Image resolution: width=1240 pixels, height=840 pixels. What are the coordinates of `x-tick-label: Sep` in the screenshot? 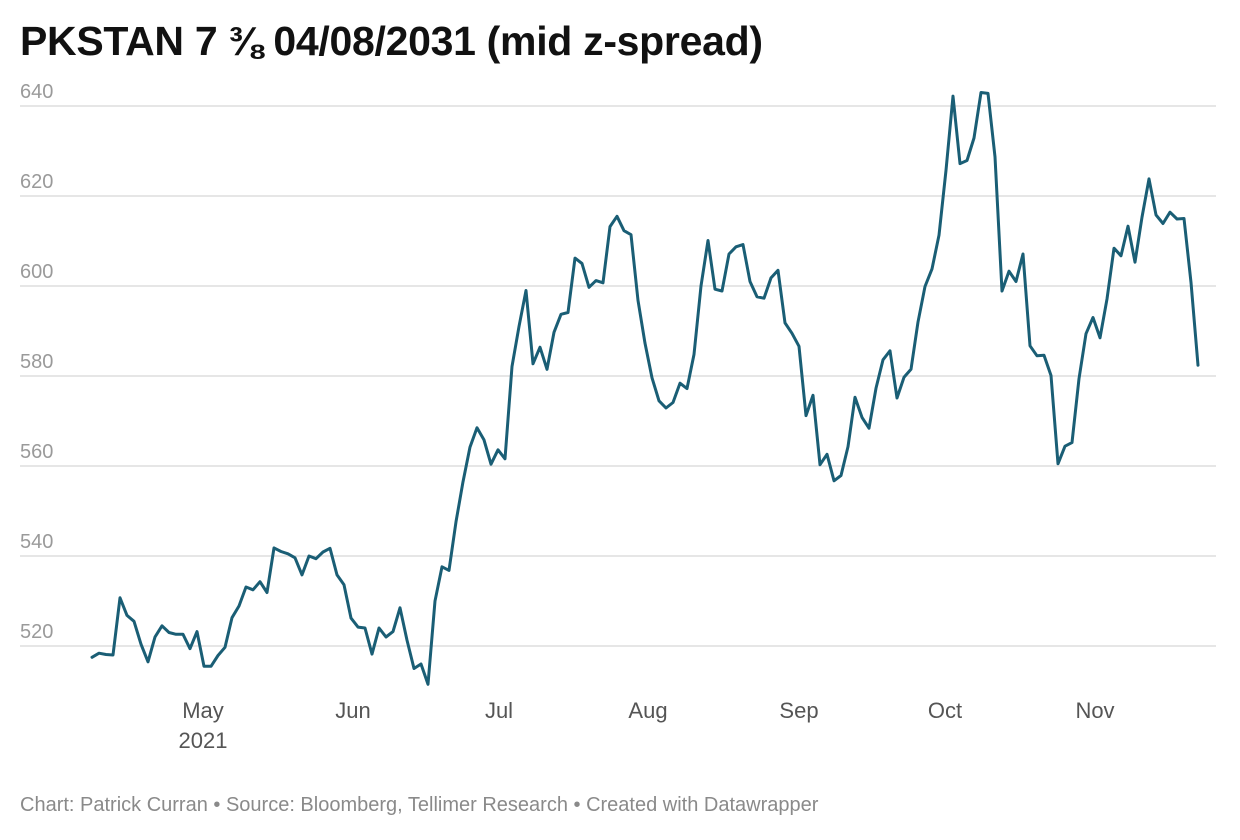 It's located at (798, 710).